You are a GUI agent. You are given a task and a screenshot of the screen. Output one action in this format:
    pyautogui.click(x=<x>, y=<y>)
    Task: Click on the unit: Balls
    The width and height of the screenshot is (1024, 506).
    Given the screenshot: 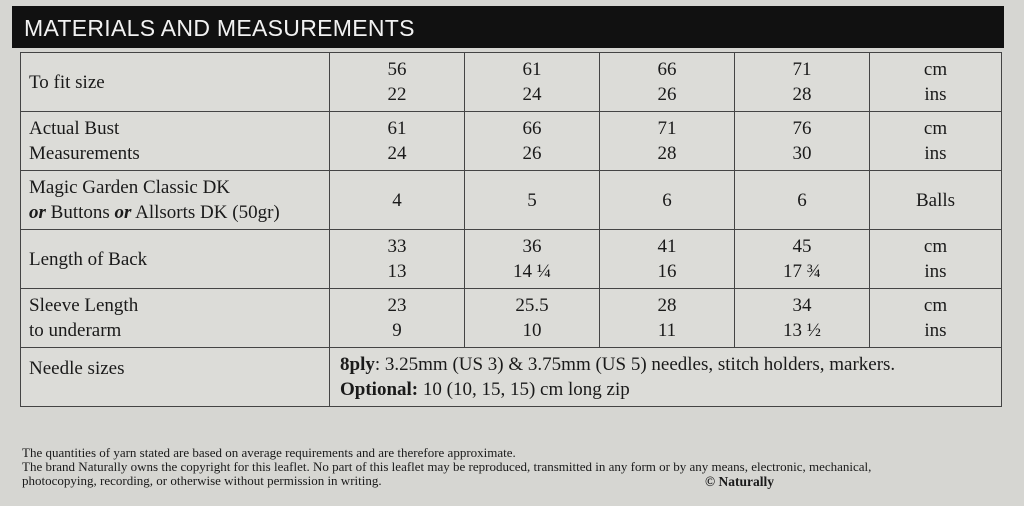 What is the action you would take?
    pyautogui.click(x=935, y=200)
    